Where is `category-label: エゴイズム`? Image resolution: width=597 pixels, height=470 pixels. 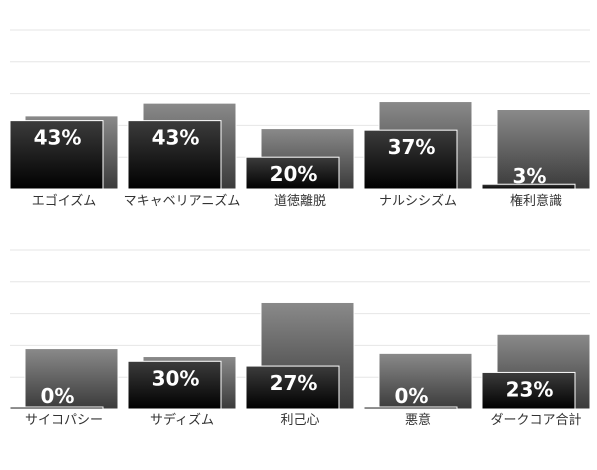
category-label: エゴイズム is located at coordinates (64, 201).